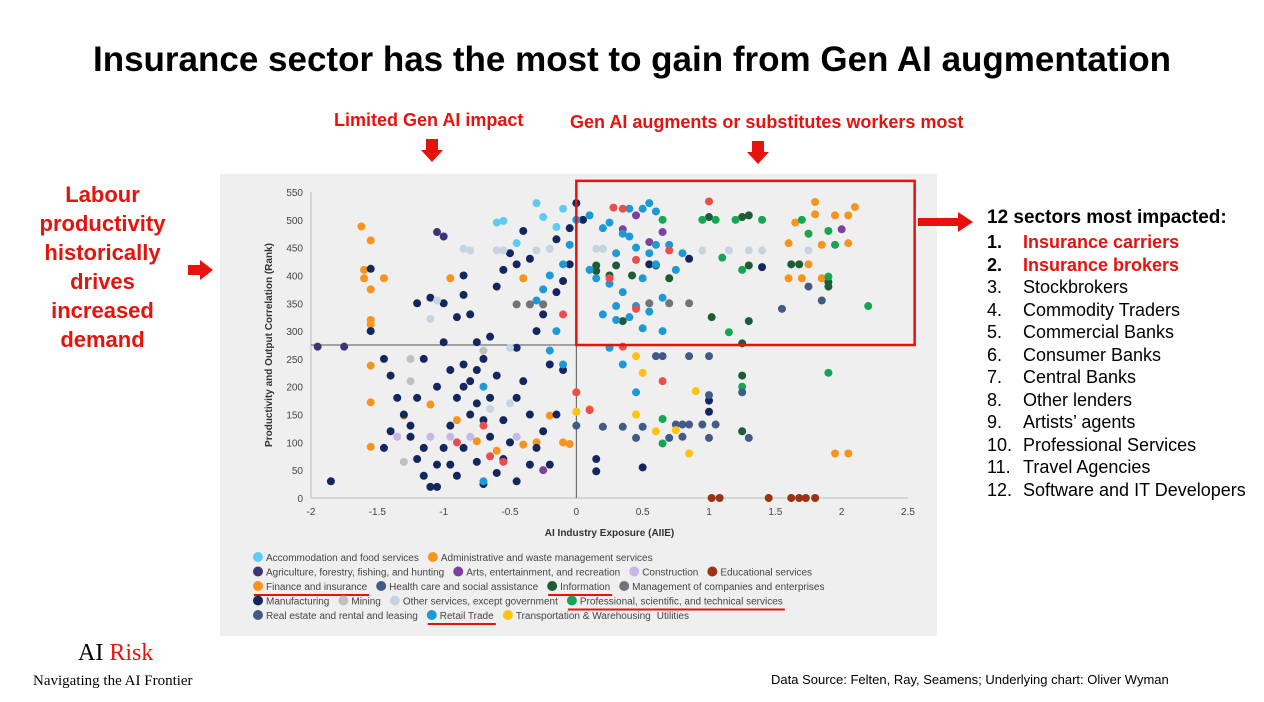 This screenshot has height=702, width=1264. I want to click on sector-number: 10., so click(1000, 444).